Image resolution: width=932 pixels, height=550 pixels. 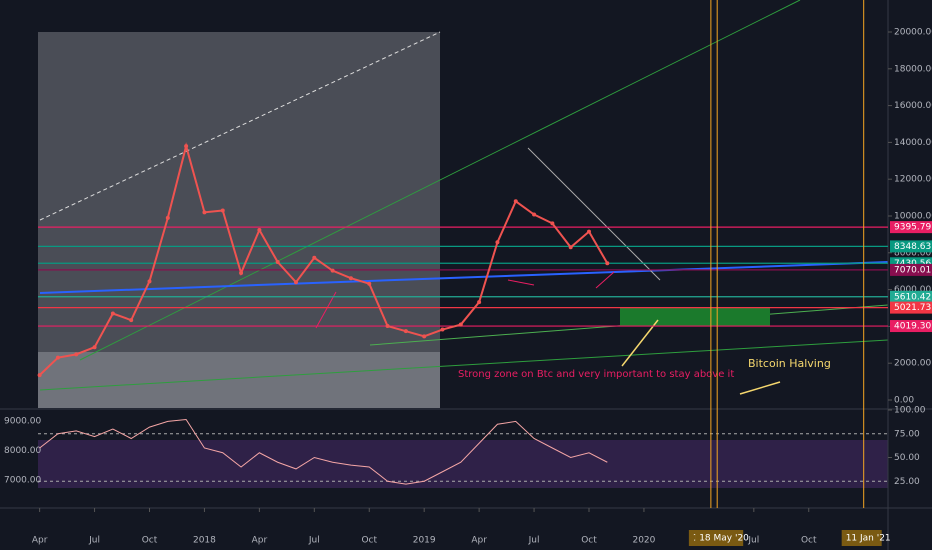 I want to click on price-tag-label: 8348.63, so click(x=912, y=247).